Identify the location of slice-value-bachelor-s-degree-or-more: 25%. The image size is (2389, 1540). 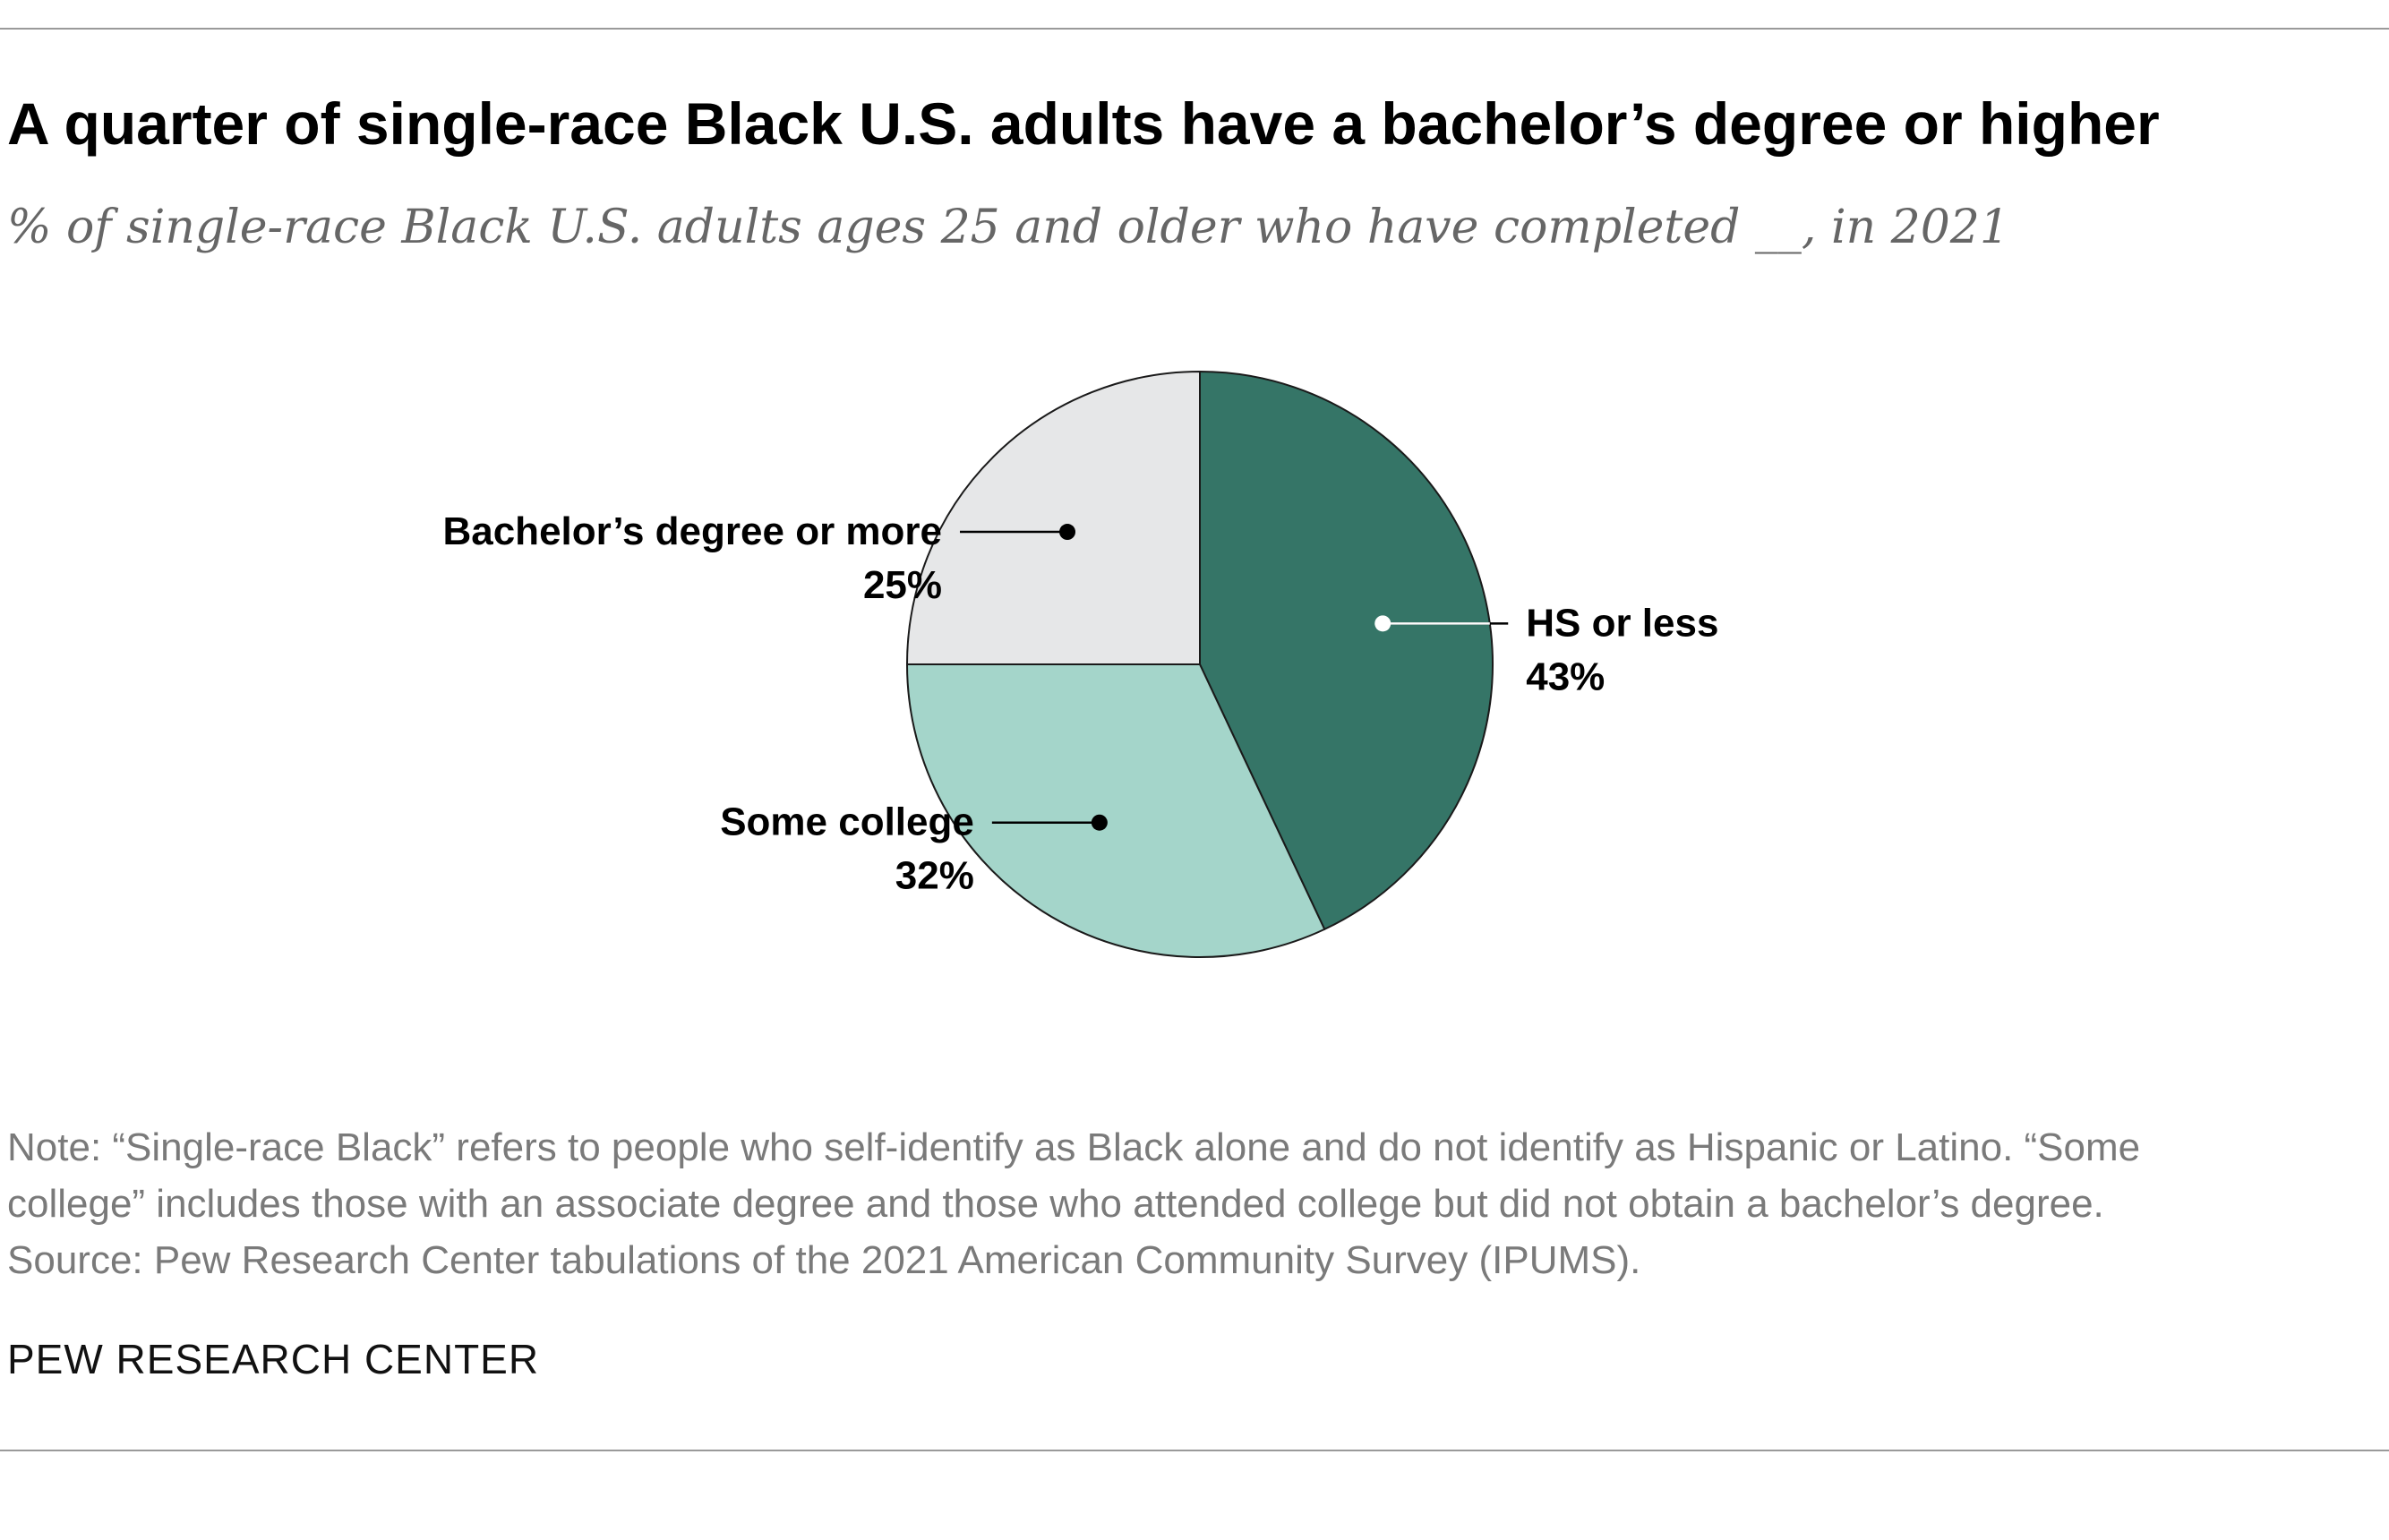
(902, 585).